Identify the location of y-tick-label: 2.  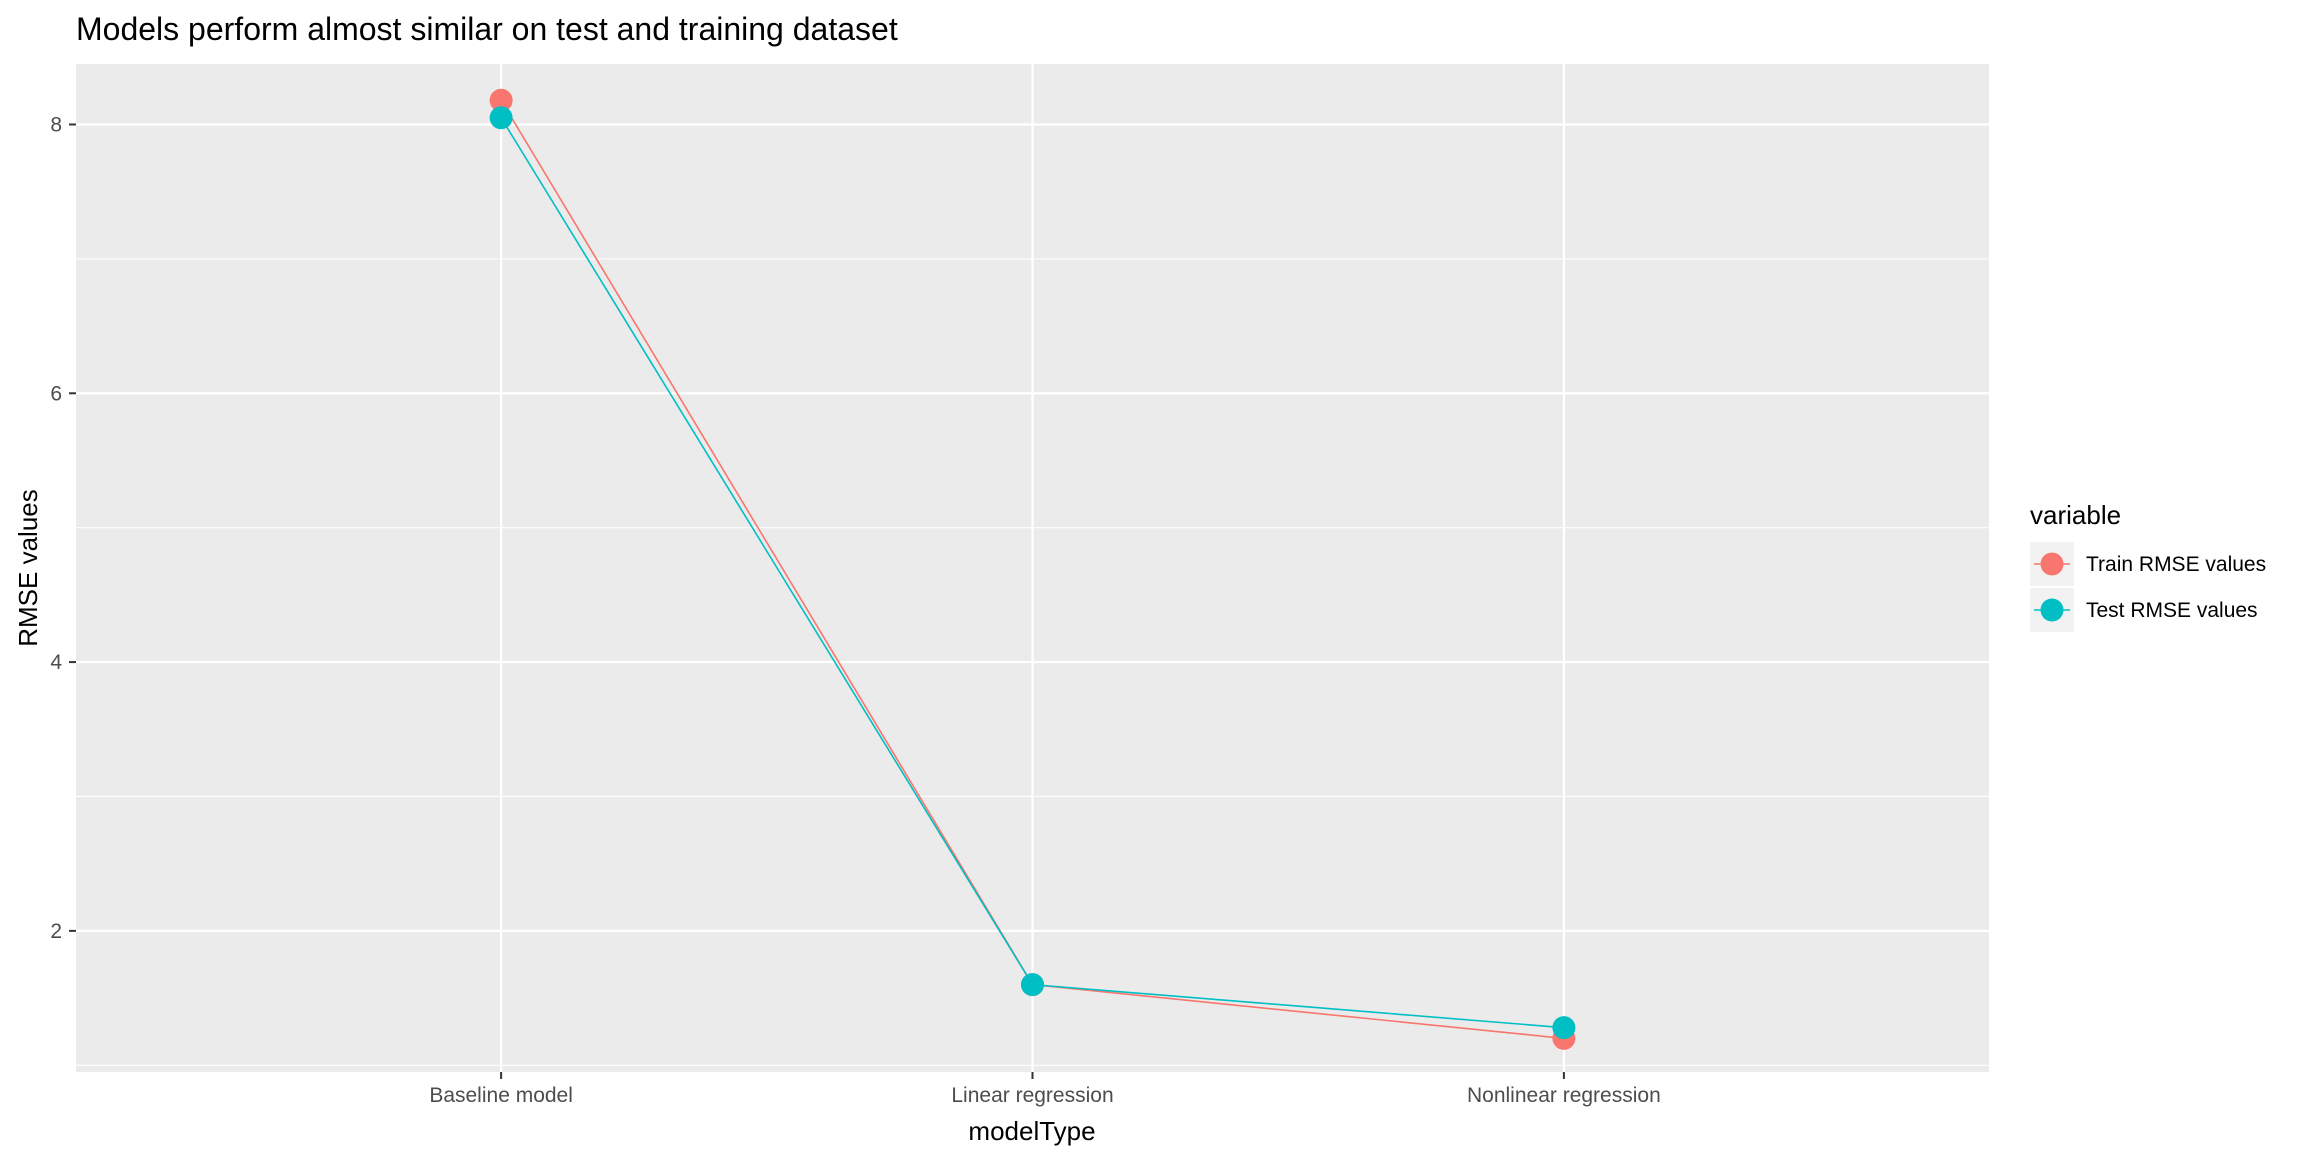
(56, 931).